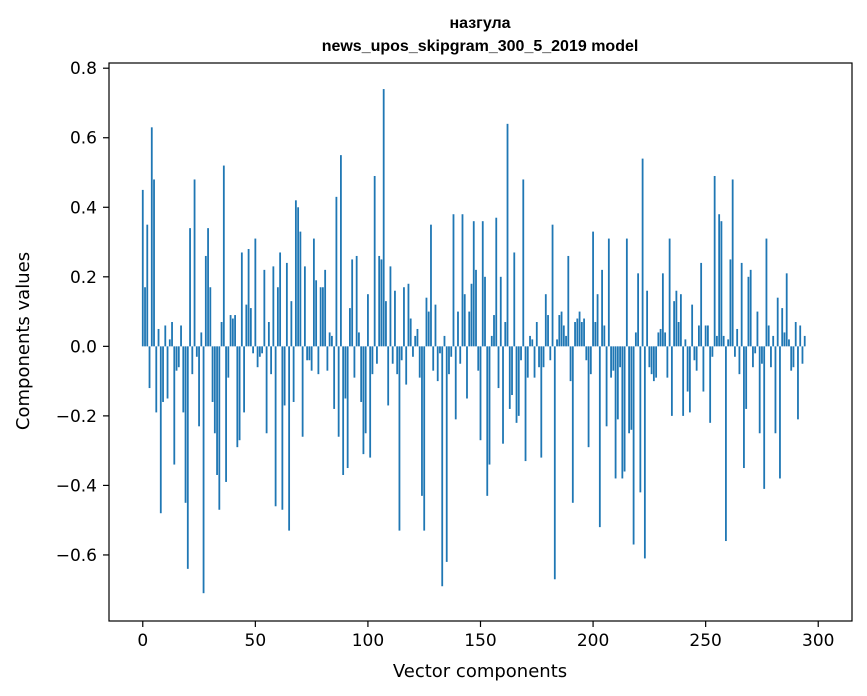 The width and height of the screenshot is (867, 696). Describe the element at coordinates (76, 556) in the screenshot. I see `y-tick-label: −0.6` at that location.